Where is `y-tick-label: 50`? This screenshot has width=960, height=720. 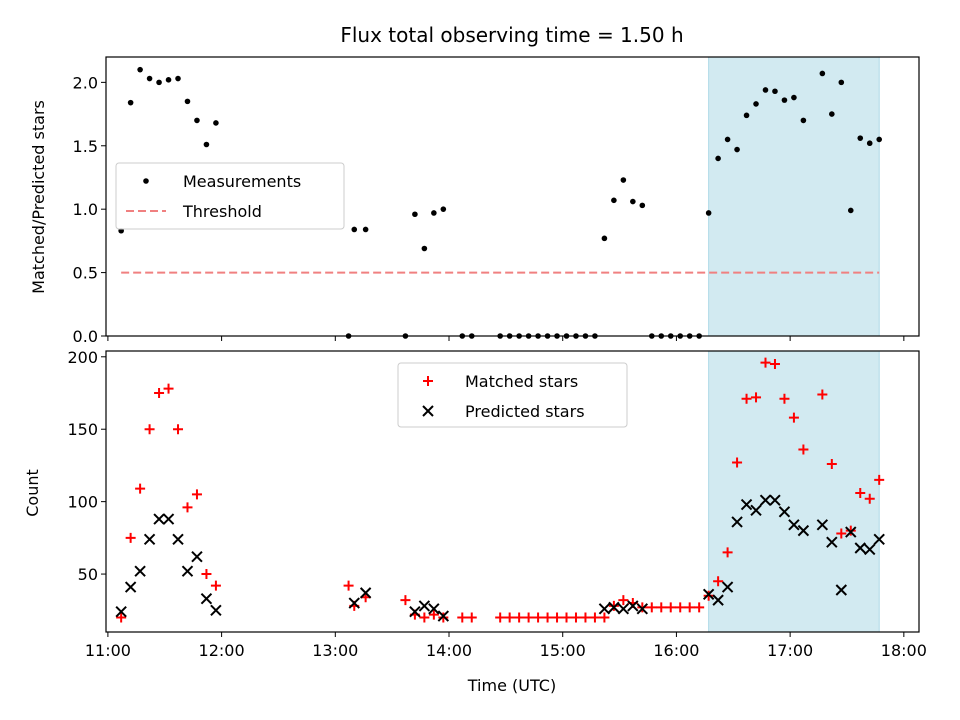 y-tick-label: 50 is located at coordinates (88, 574).